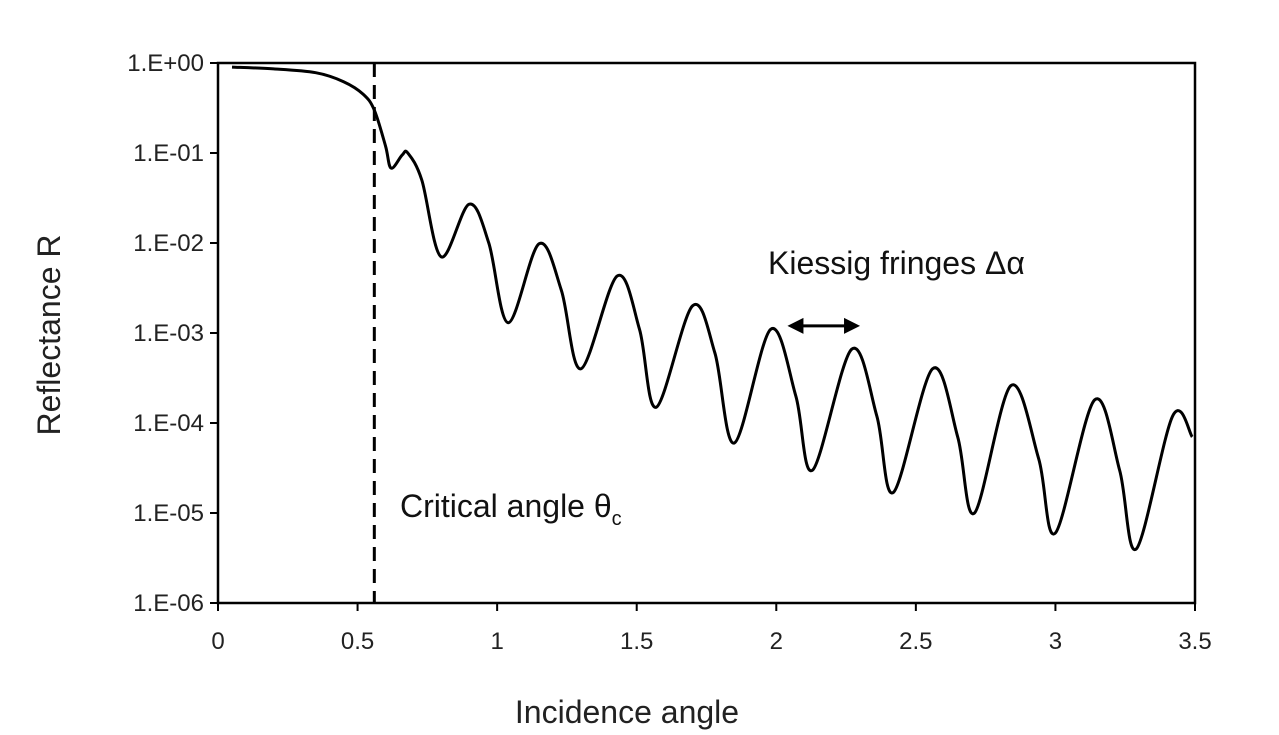  What do you see at coordinates (168, 423) in the screenshot?
I see `y-tick-label: 1.E-04` at bounding box center [168, 423].